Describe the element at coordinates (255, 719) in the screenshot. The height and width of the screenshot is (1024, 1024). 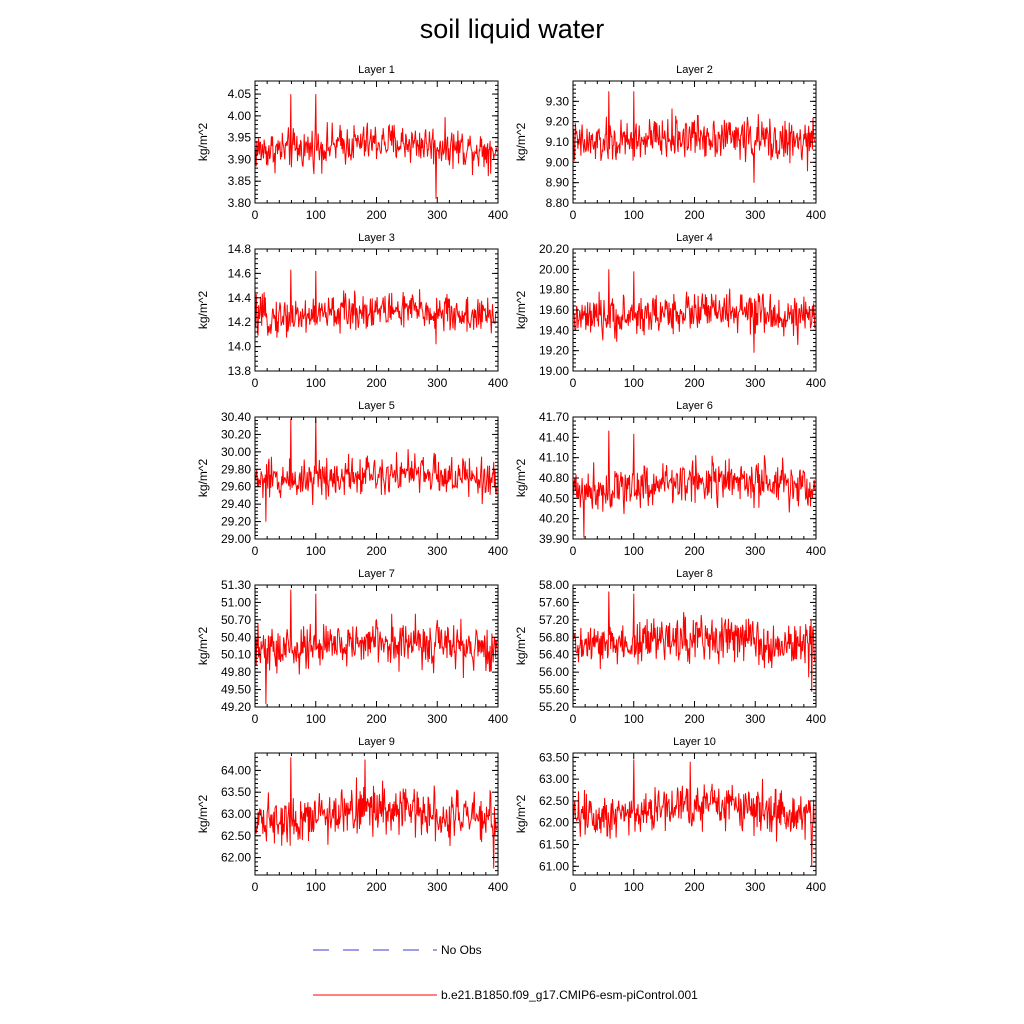
I see `panel-7-xtick-label: 0` at that location.